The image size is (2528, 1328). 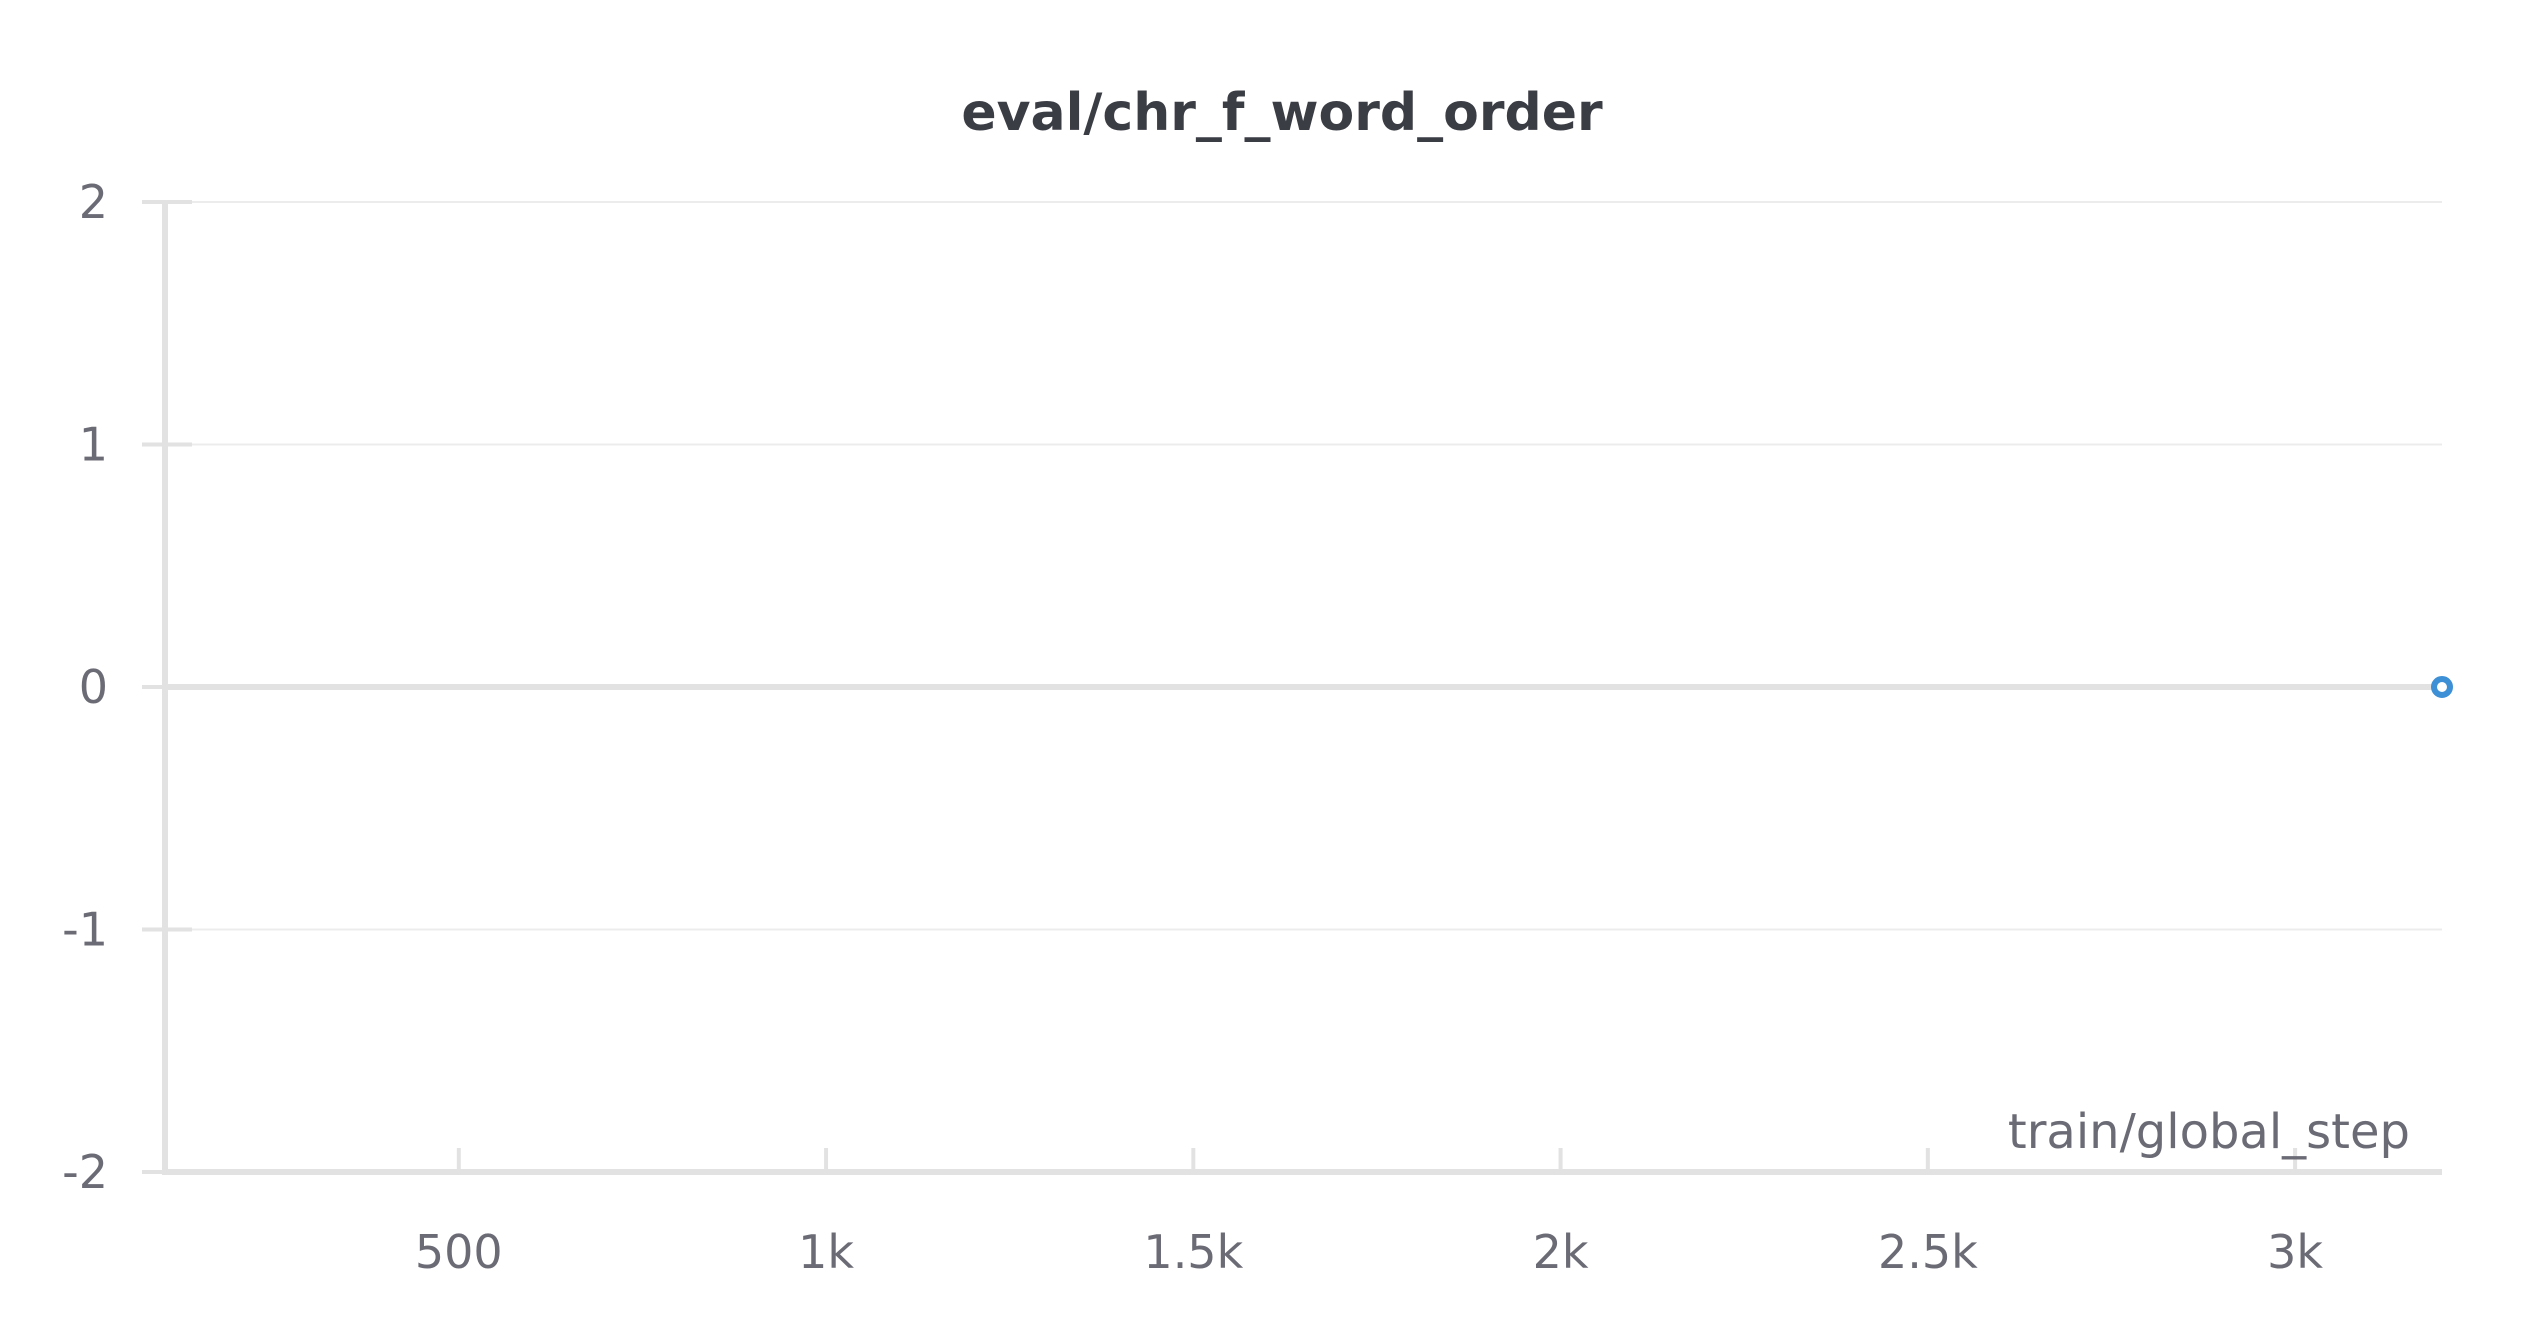 What do you see at coordinates (1561, 1252) in the screenshot?
I see `x-tick-label-3: 2k` at bounding box center [1561, 1252].